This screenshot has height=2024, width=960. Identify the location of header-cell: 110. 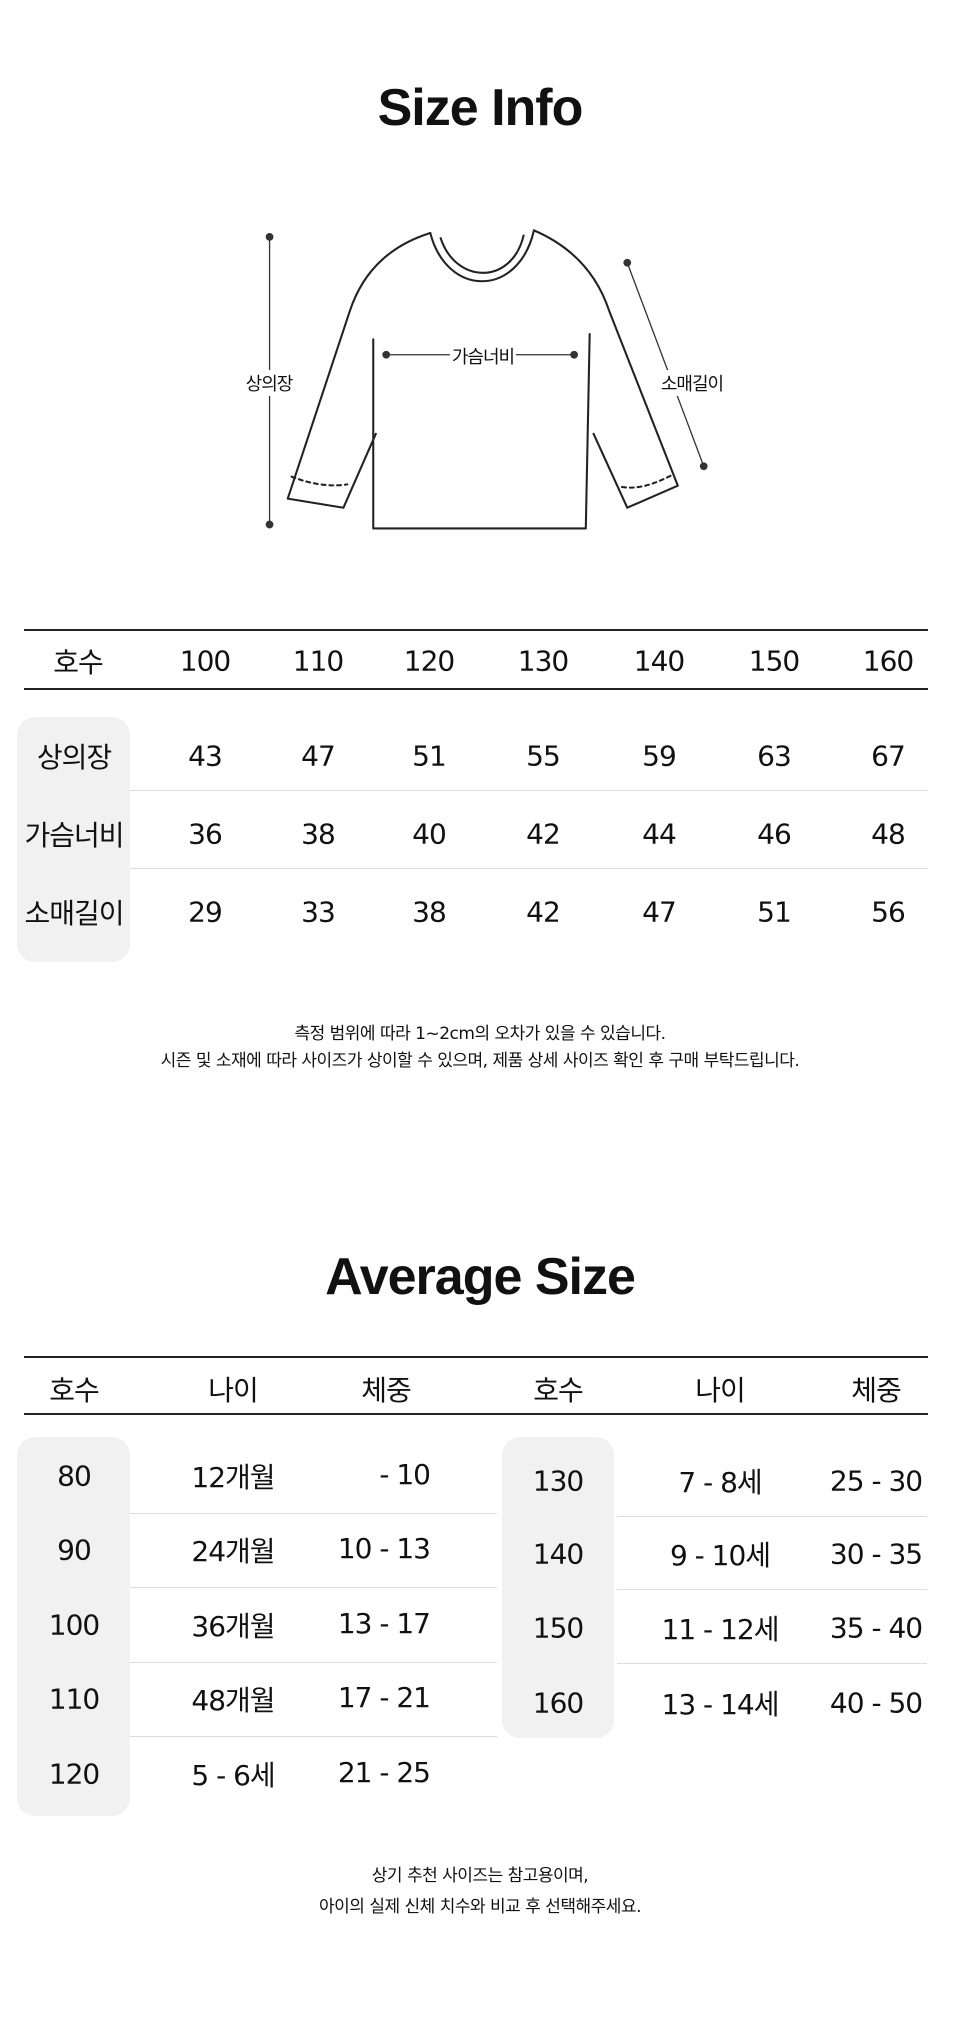
(318, 661).